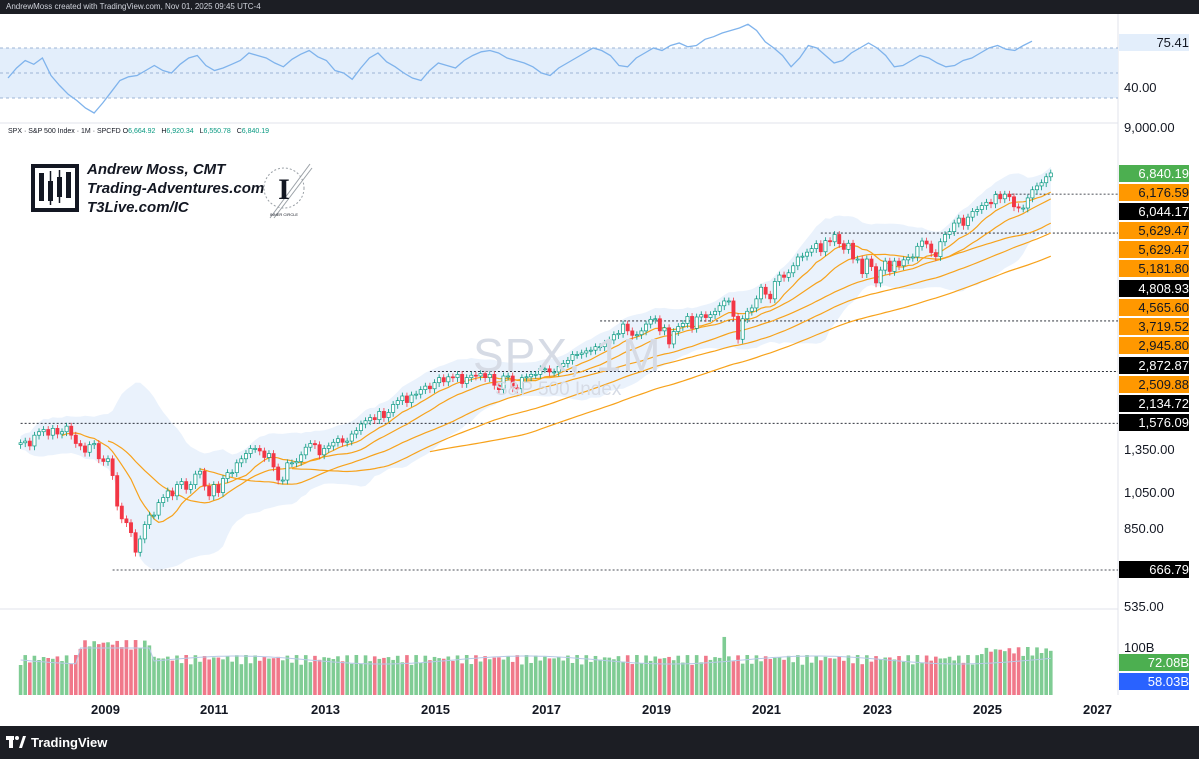 The image size is (1199, 759). What do you see at coordinates (1154, 230) in the screenshot?
I see `price-badge: 5,629.47` at bounding box center [1154, 230].